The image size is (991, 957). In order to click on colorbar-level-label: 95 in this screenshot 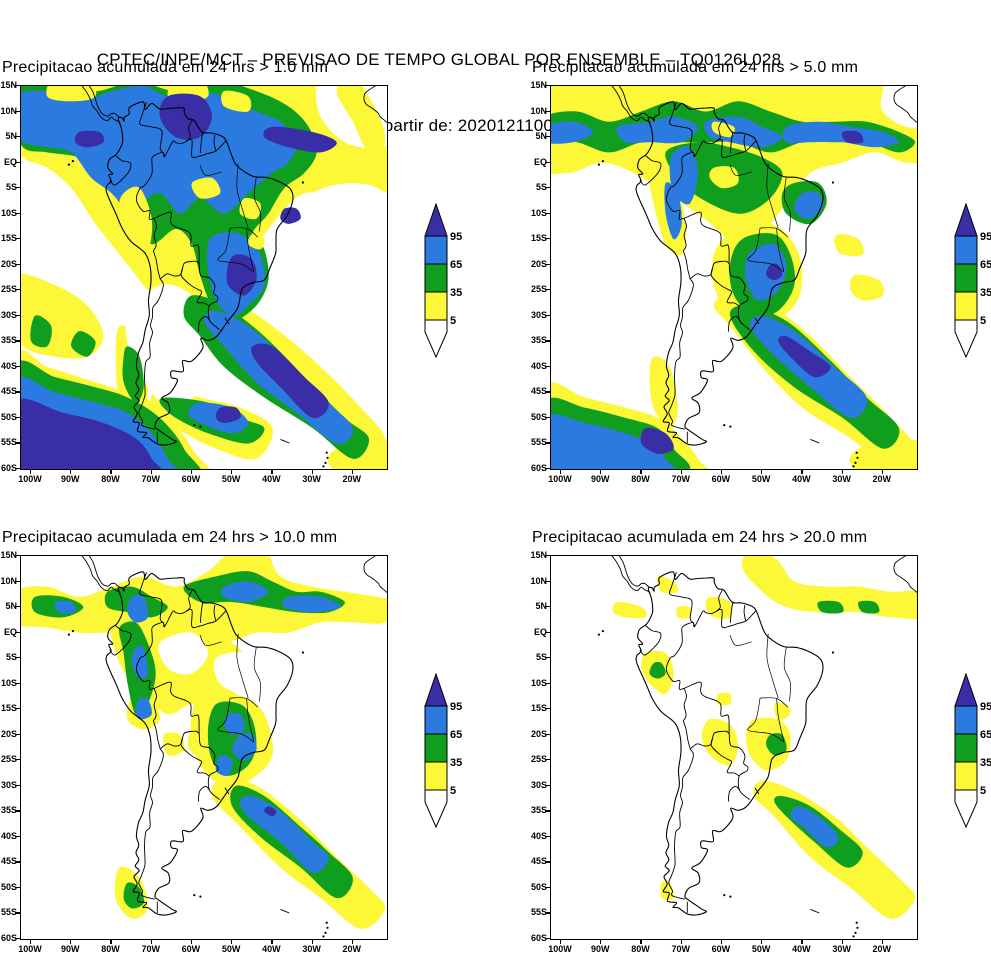, I will do `click(456, 707)`.